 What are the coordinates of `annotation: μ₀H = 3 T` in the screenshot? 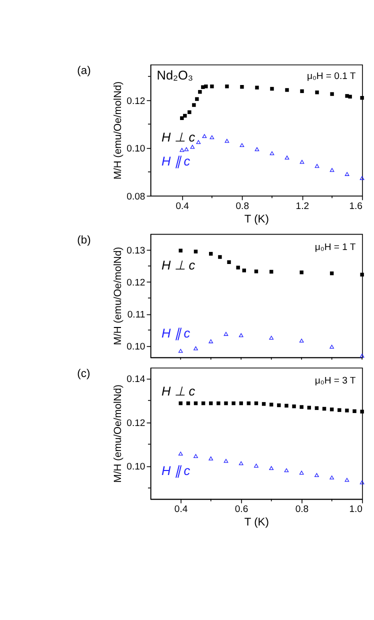 It's located at (335, 381).